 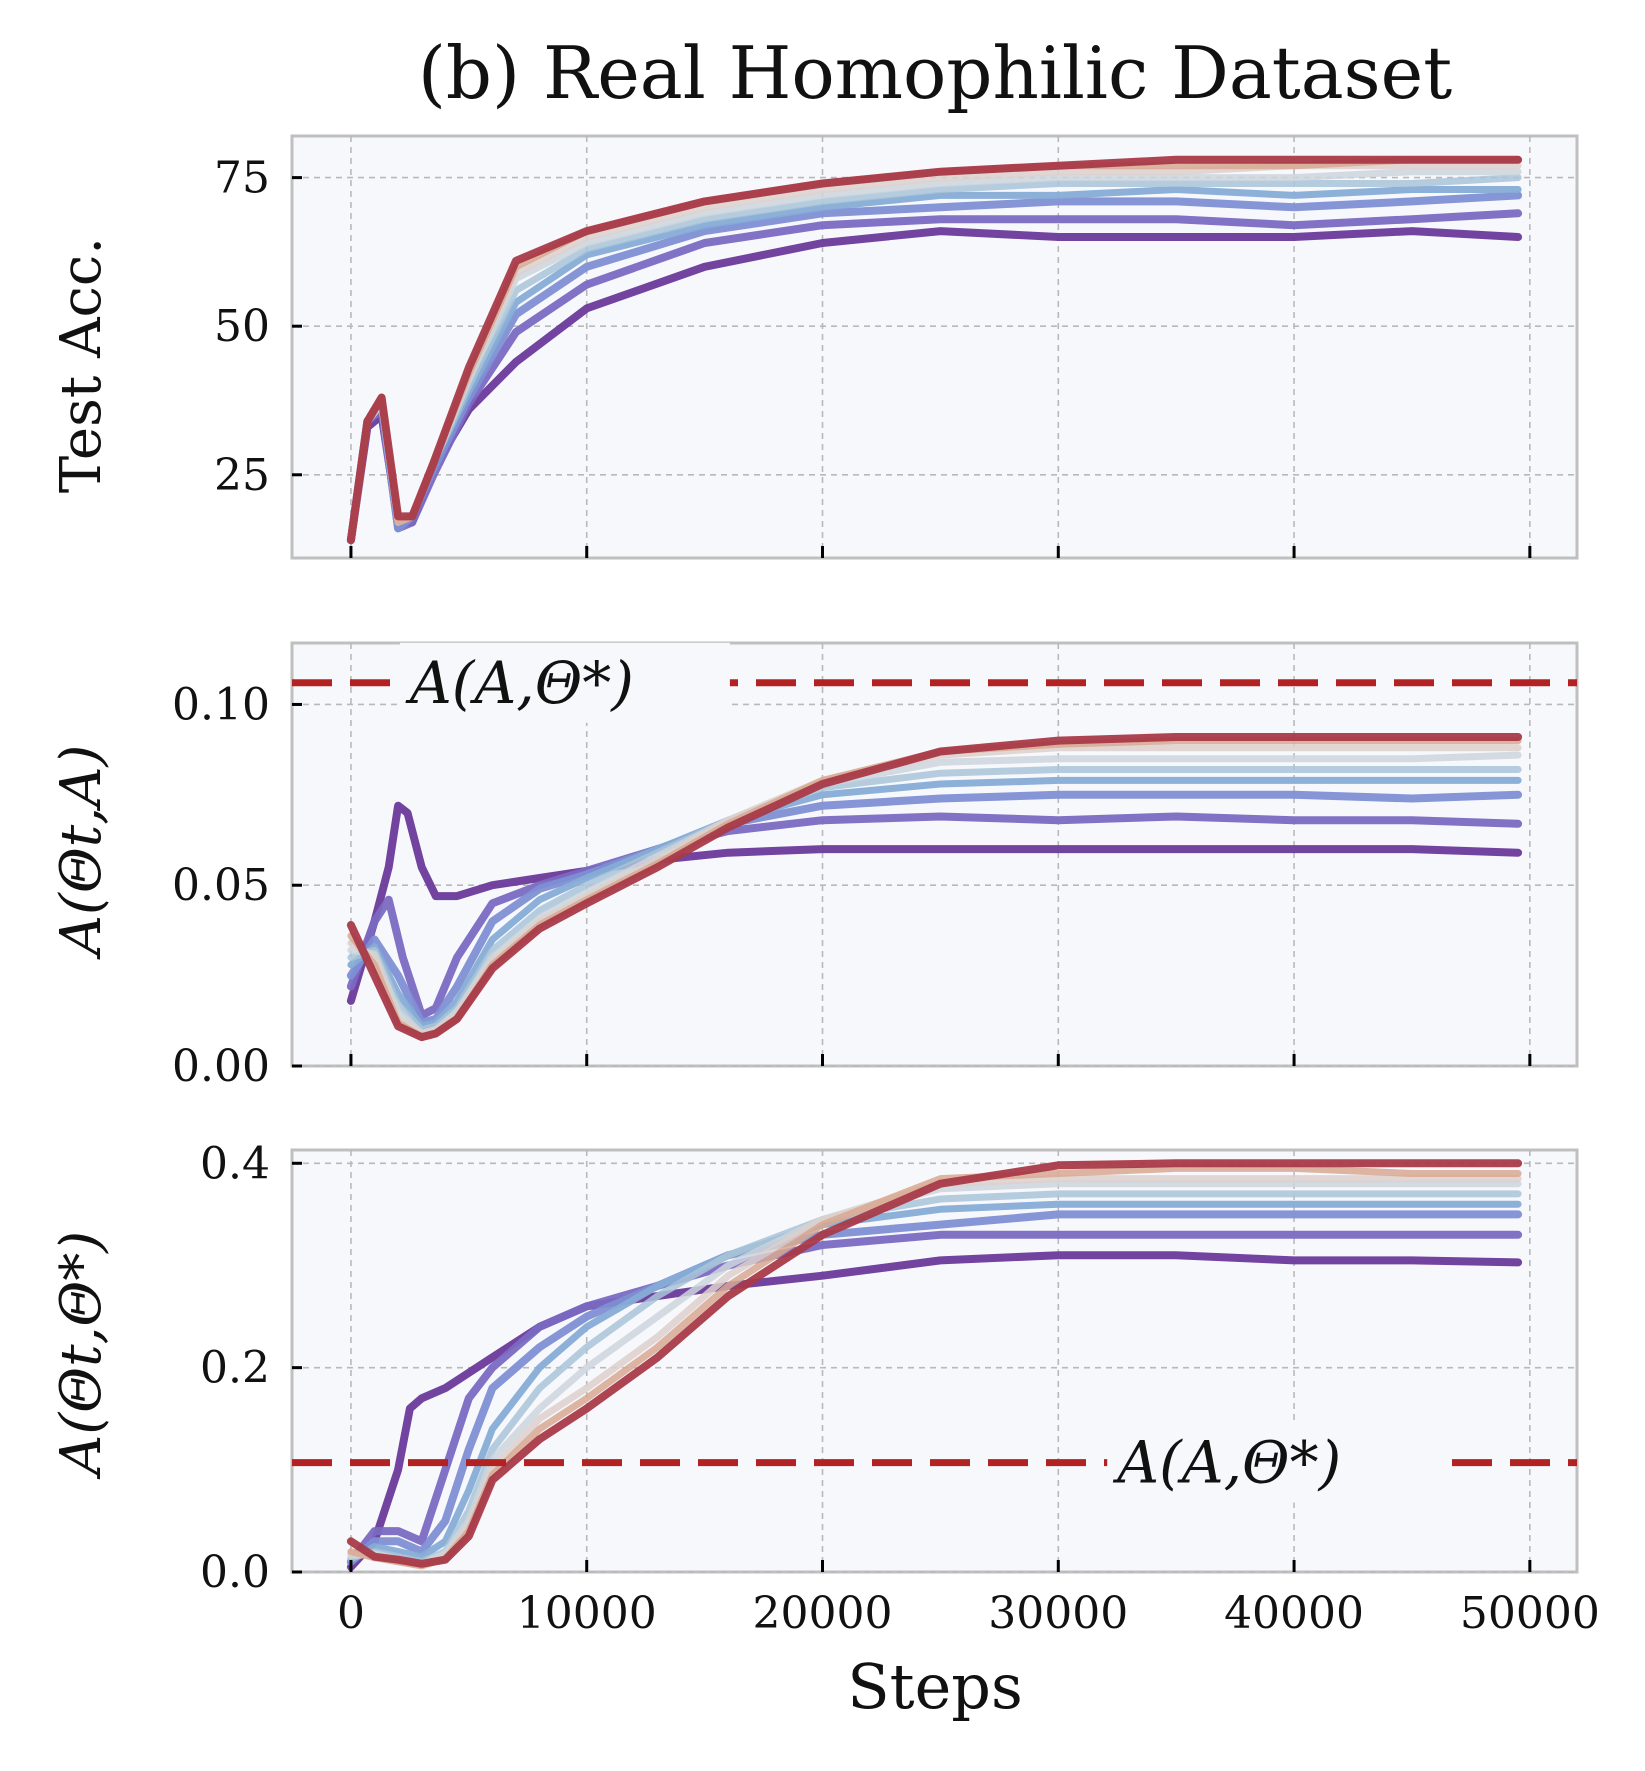 What do you see at coordinates (1058, 1613) in the screenshot?
I see `x-tick-label: 30000` at bounding box center [1058, 1613].